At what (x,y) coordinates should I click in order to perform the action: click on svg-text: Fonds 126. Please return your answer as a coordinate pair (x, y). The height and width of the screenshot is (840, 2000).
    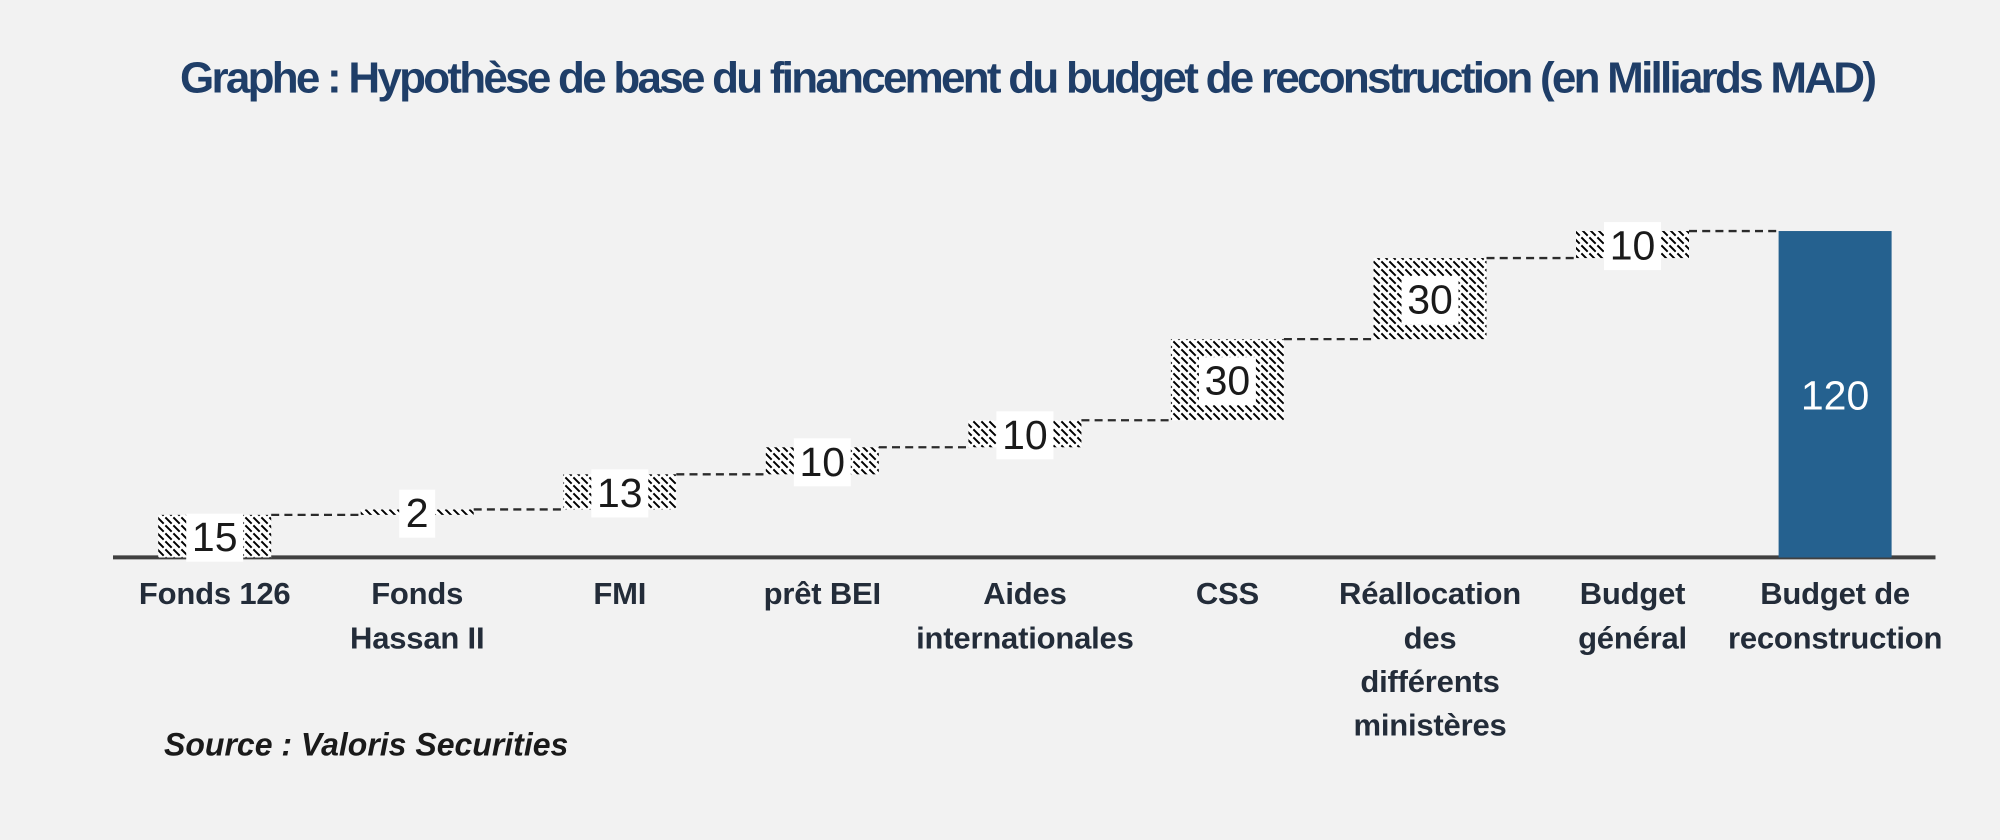
    Looking at the image, I should click on (215, 593).